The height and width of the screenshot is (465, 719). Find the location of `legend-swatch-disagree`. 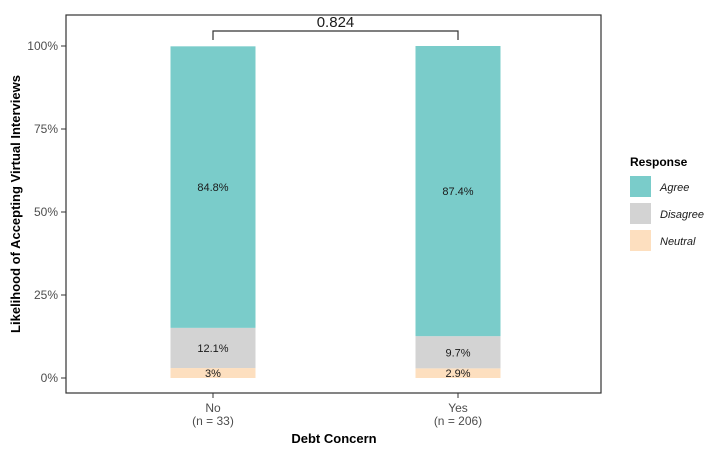

legend-swatch-disagree is located at coordinates (640, 213).